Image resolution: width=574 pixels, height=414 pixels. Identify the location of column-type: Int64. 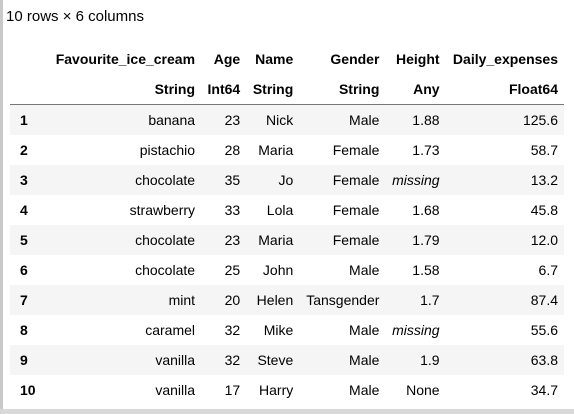
(224, 89).